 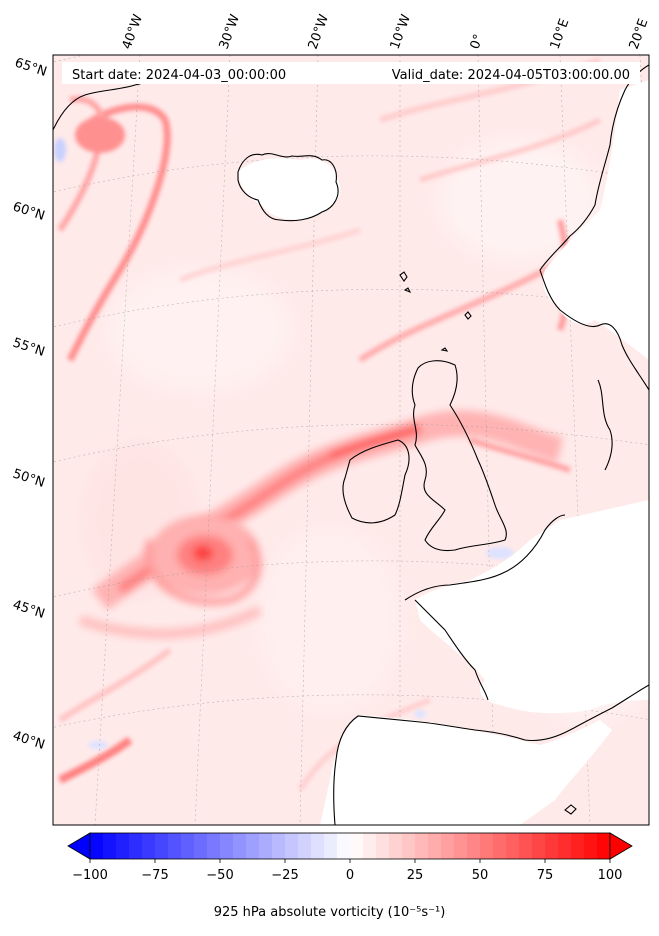 What do you see at coordinates (485, 557) in the screenshot?
I see `france-coast` at bounding box center [485, 557].